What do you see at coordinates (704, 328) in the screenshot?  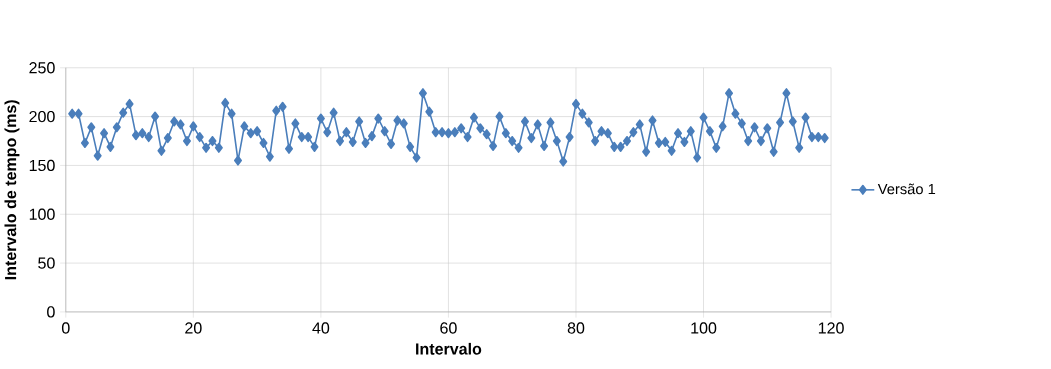 I see `x-tick-label: 100` at bounding box center [704, 328].